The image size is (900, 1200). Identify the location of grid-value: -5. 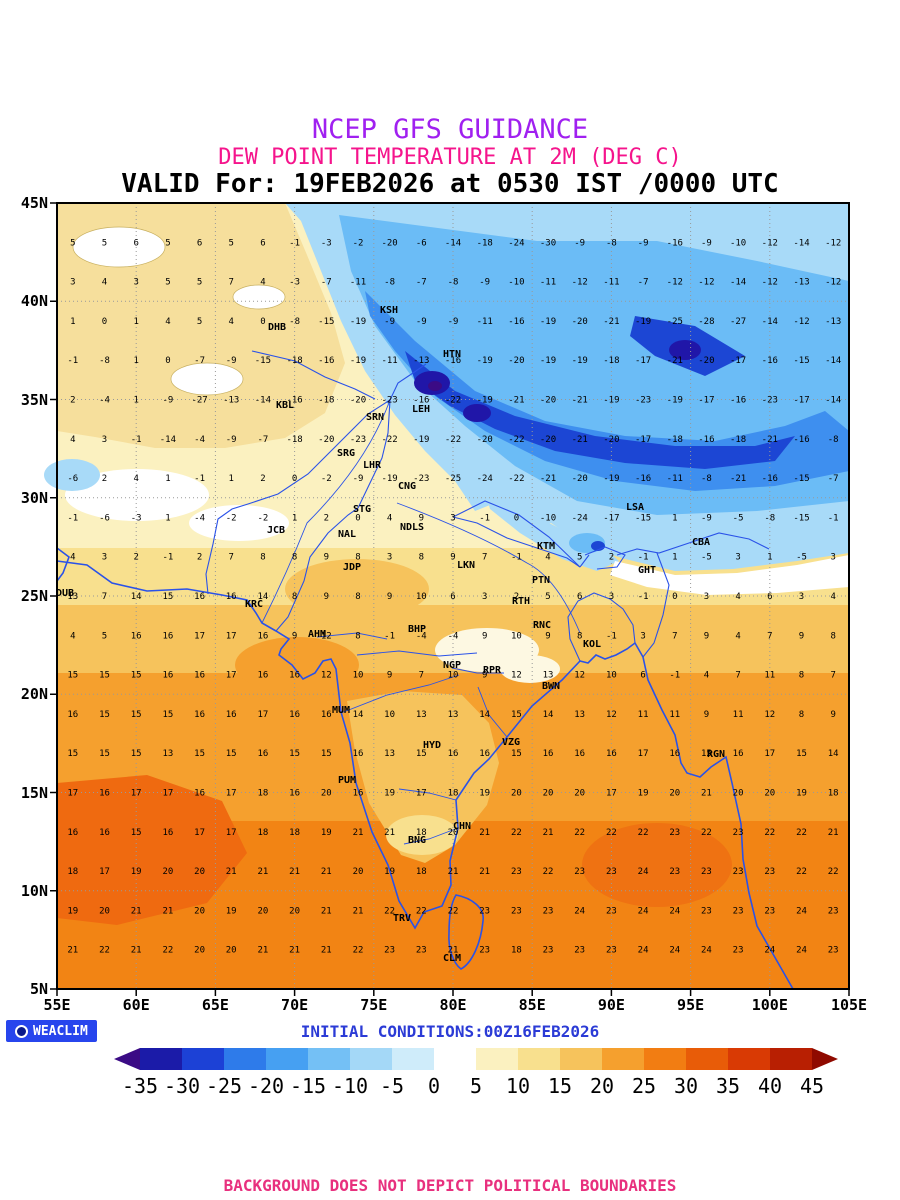
(706, 558).